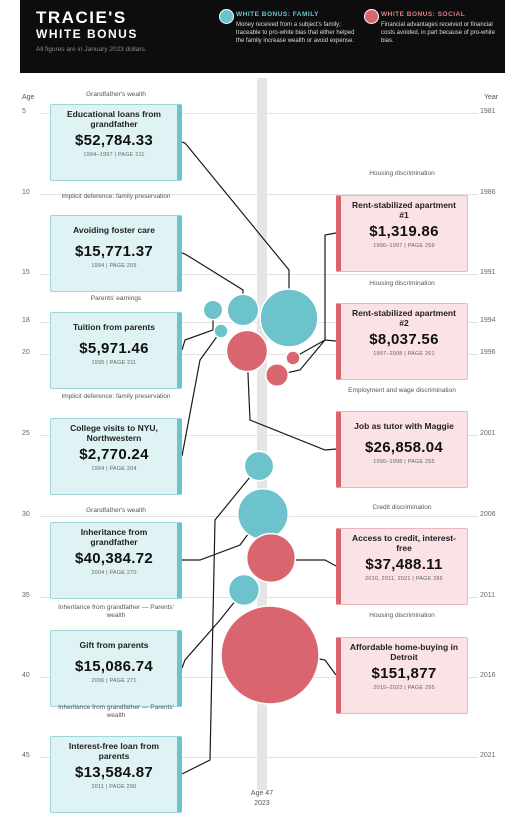  I want to click on legend-family-swatch, so click(226, 16).